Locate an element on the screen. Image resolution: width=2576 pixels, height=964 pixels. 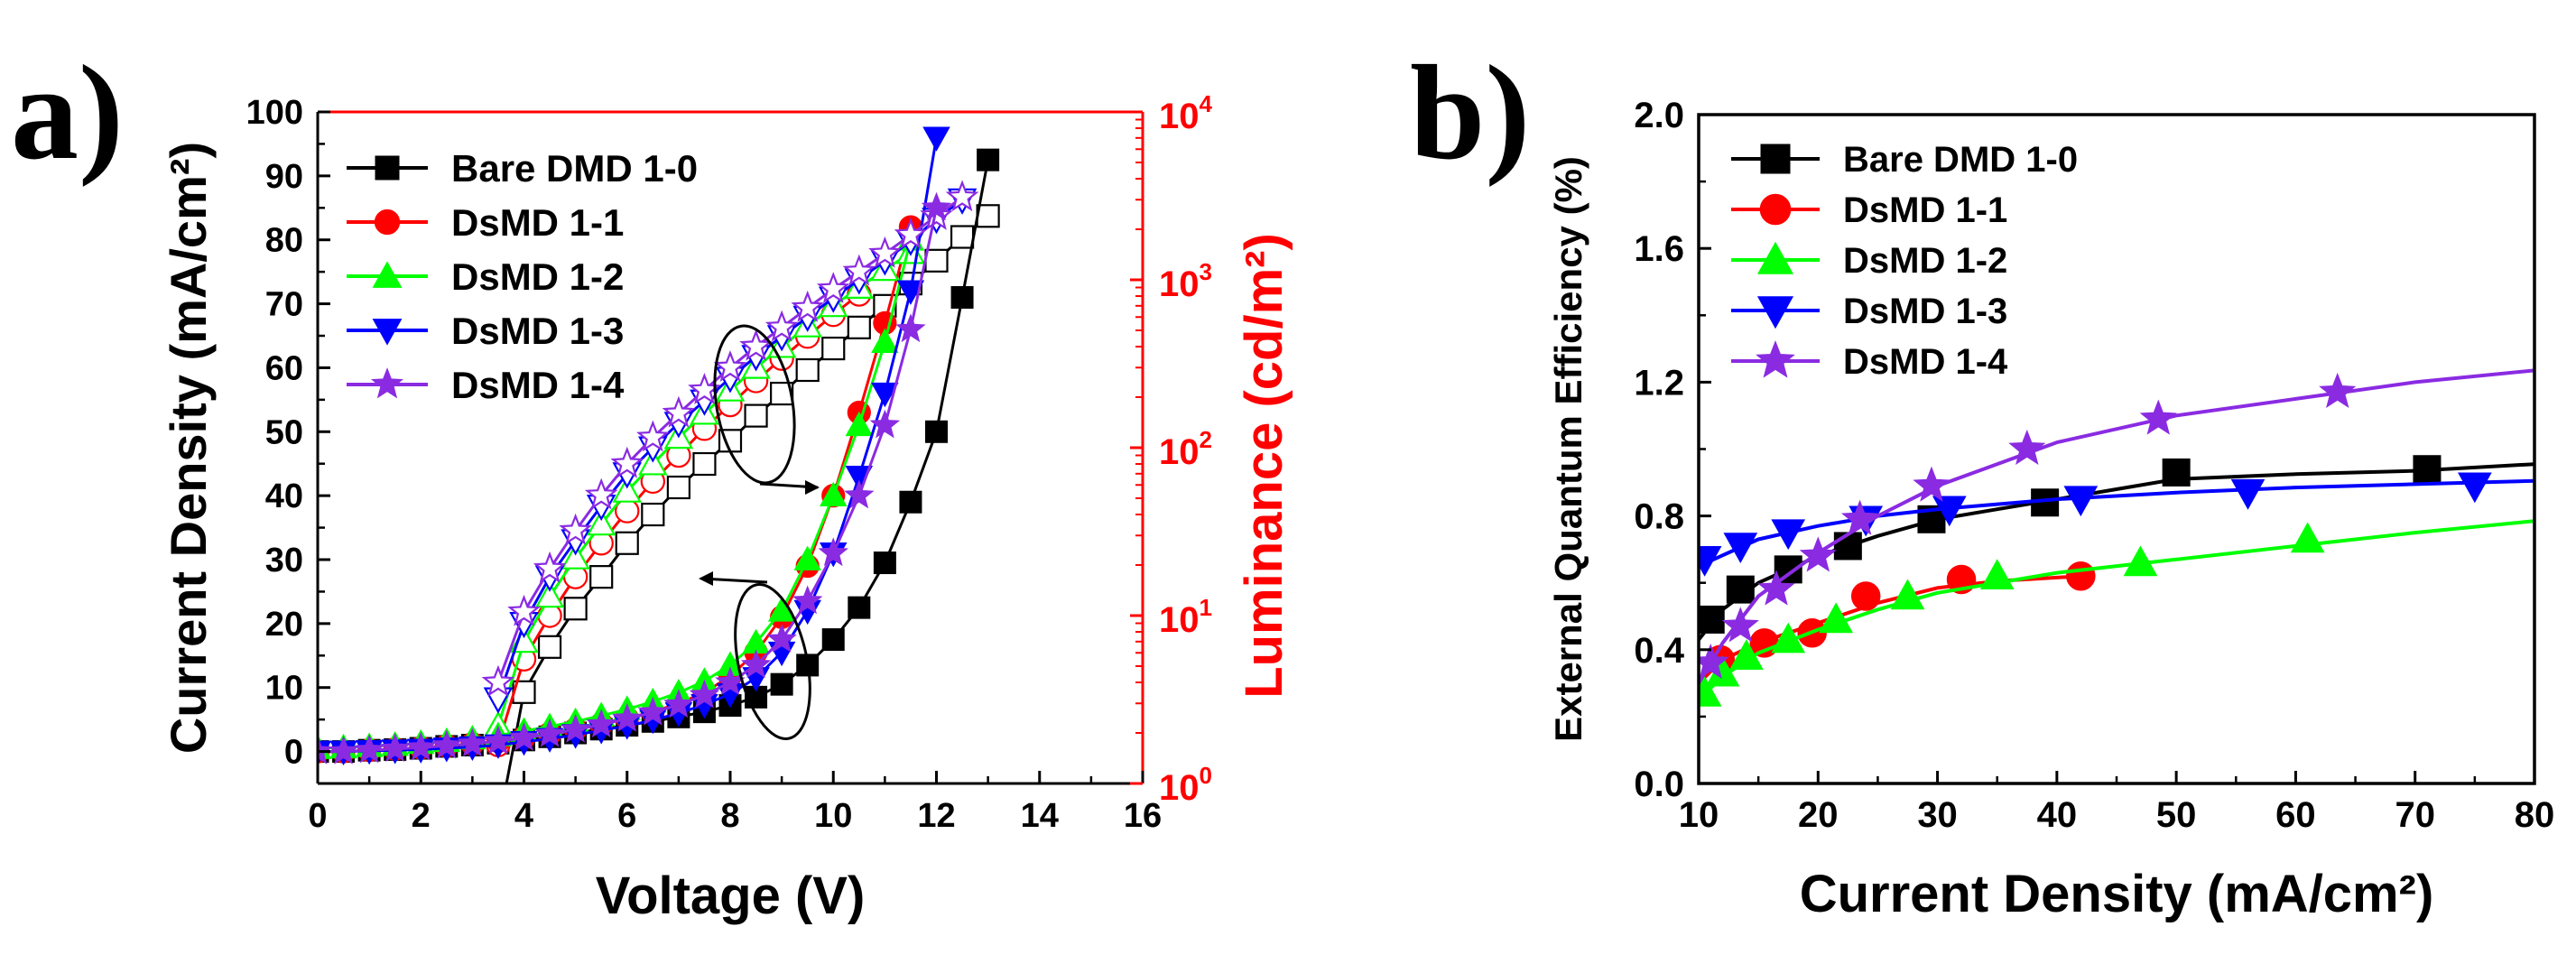
x-tick-label: 16 is located at coordinates (1143, 816).